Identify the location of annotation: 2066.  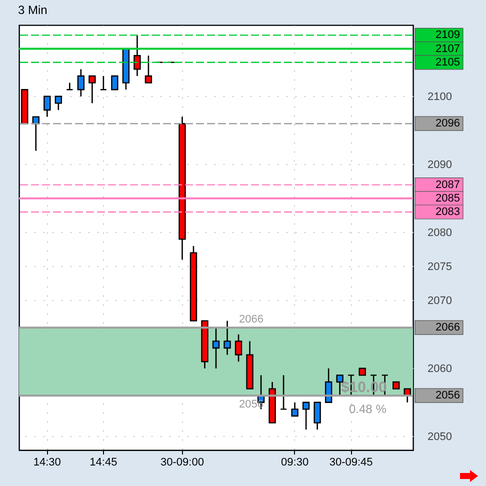
(251, 320).